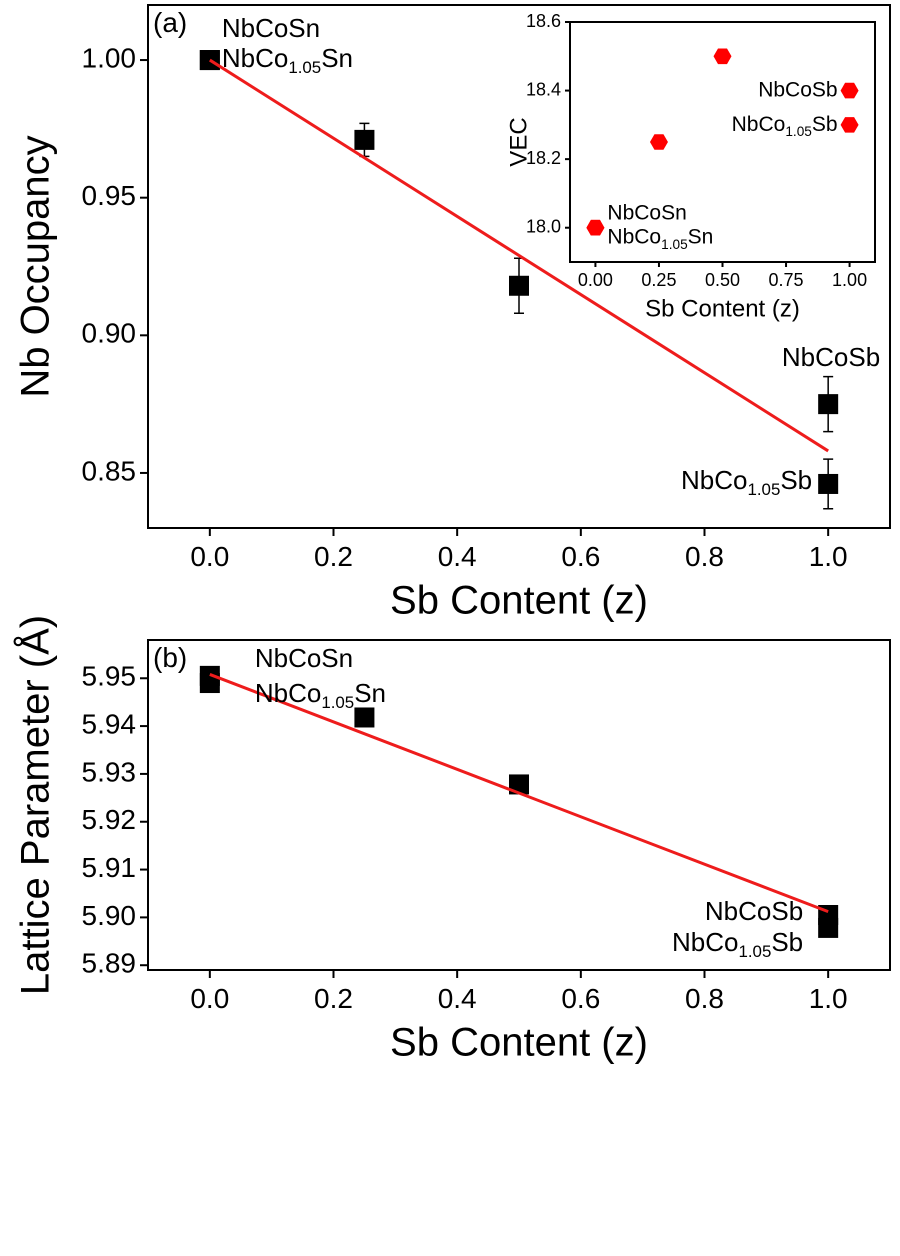 The width and height of the screenshot is (900, 1256). I want to click on panel-label: (b), so click(170, 657).